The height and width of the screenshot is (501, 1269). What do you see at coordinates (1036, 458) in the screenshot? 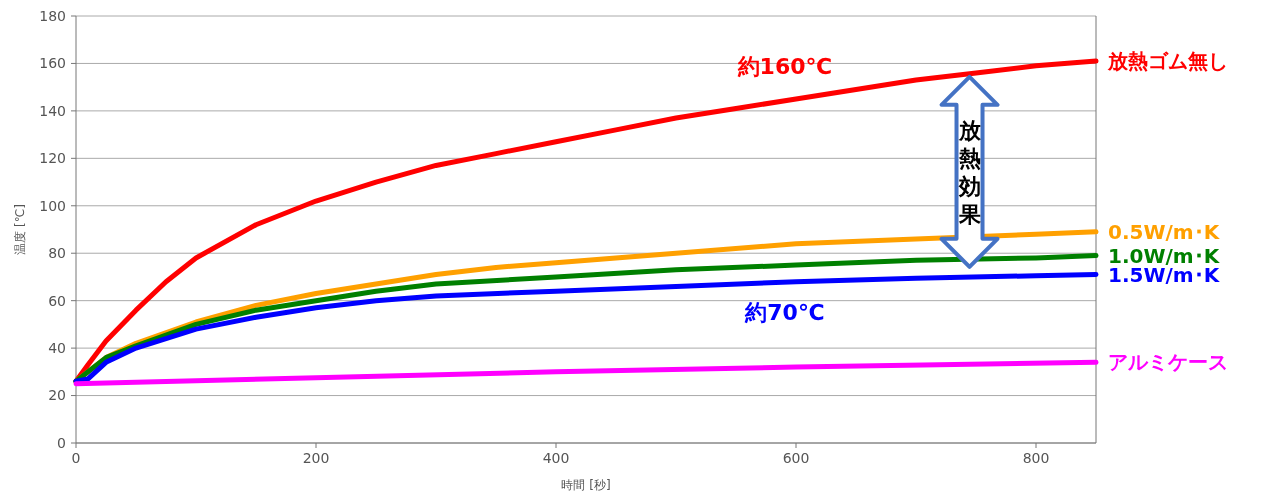
I see `x-tick-label: 800` at bounding box center [1036, 458].